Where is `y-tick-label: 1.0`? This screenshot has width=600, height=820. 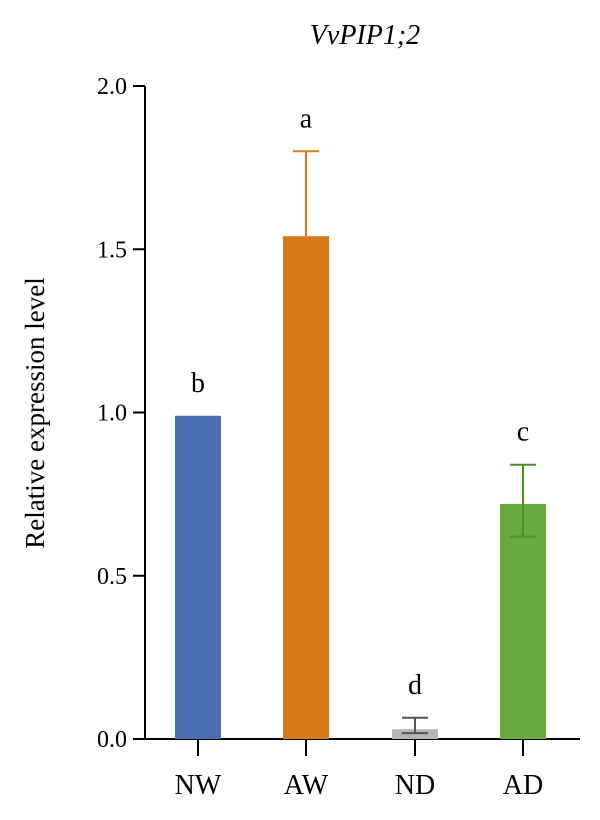
y-tick-label: 1.0 is located at coordinates (112, 414).